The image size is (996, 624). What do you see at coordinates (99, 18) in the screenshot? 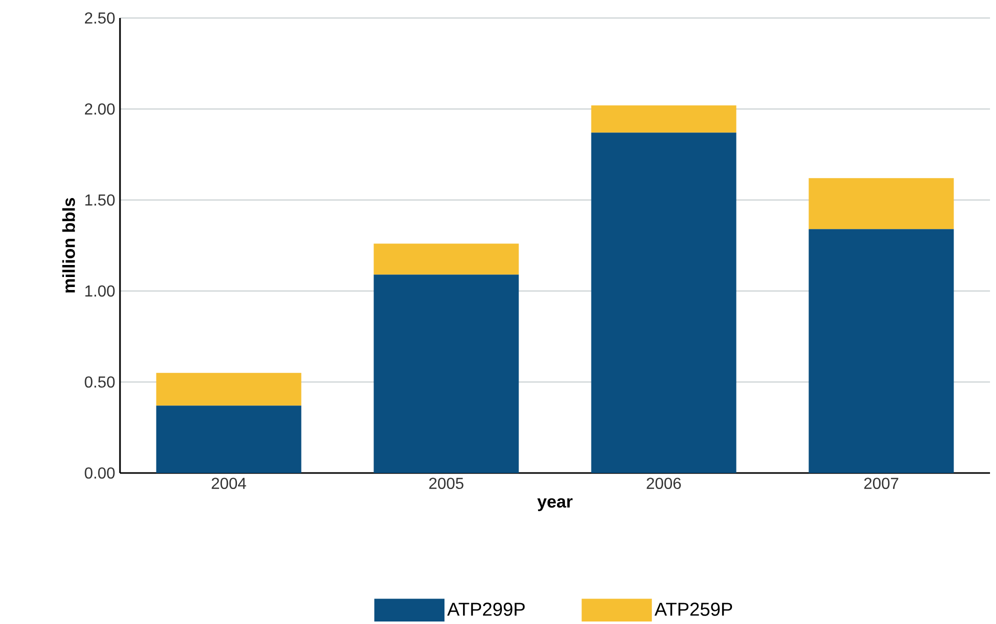
I see `y-tick-label: 2.50` at bounding box center [99, 18].